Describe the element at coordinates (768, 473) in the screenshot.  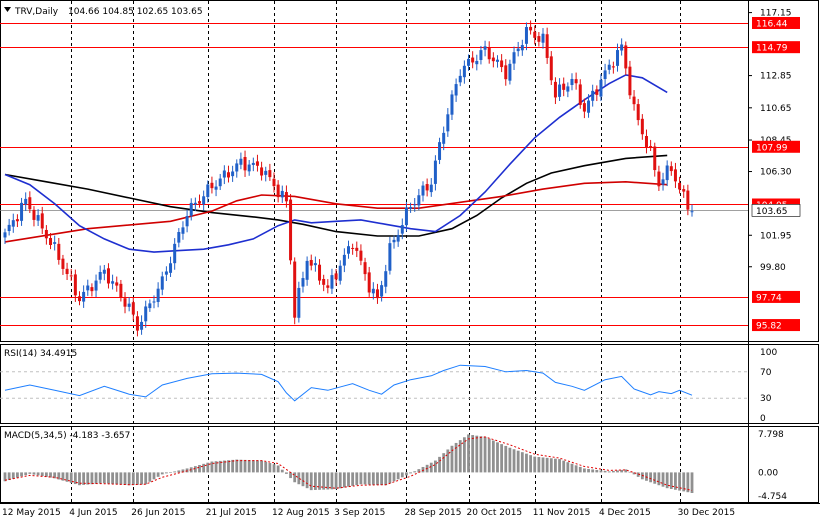
I see `macd-tick-label: 0.00` at that location.